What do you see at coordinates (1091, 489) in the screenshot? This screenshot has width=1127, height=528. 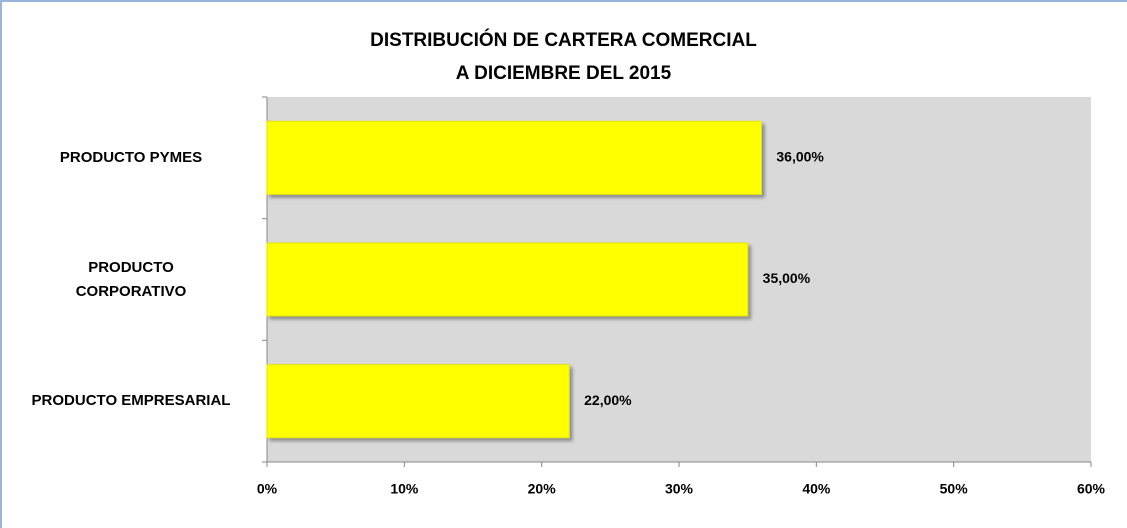 I see `x-tick-label: 60%` at bounding box center [1091, 489].